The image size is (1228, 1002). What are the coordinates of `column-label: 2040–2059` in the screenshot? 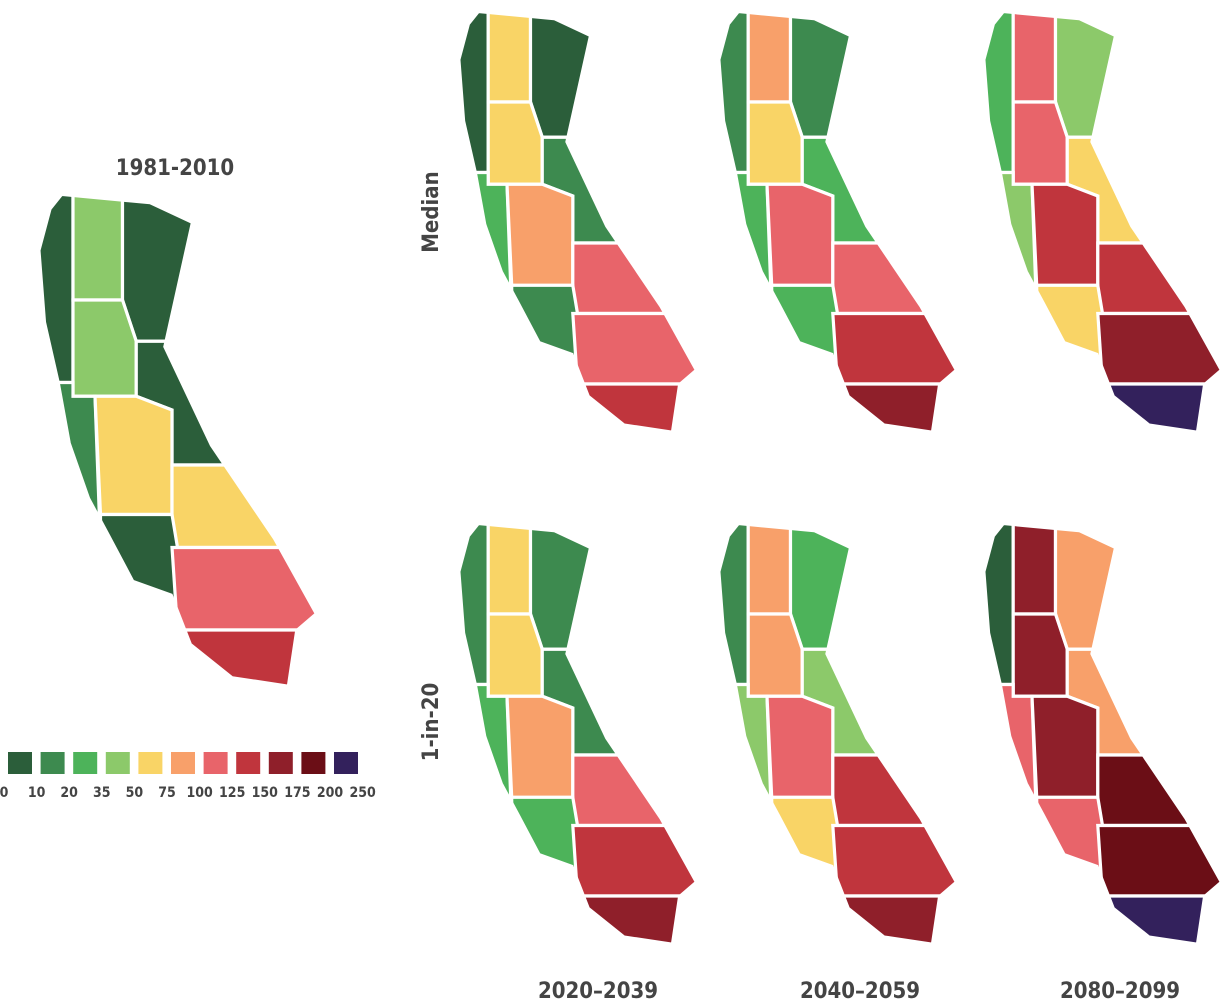 It's located at (860, 990).